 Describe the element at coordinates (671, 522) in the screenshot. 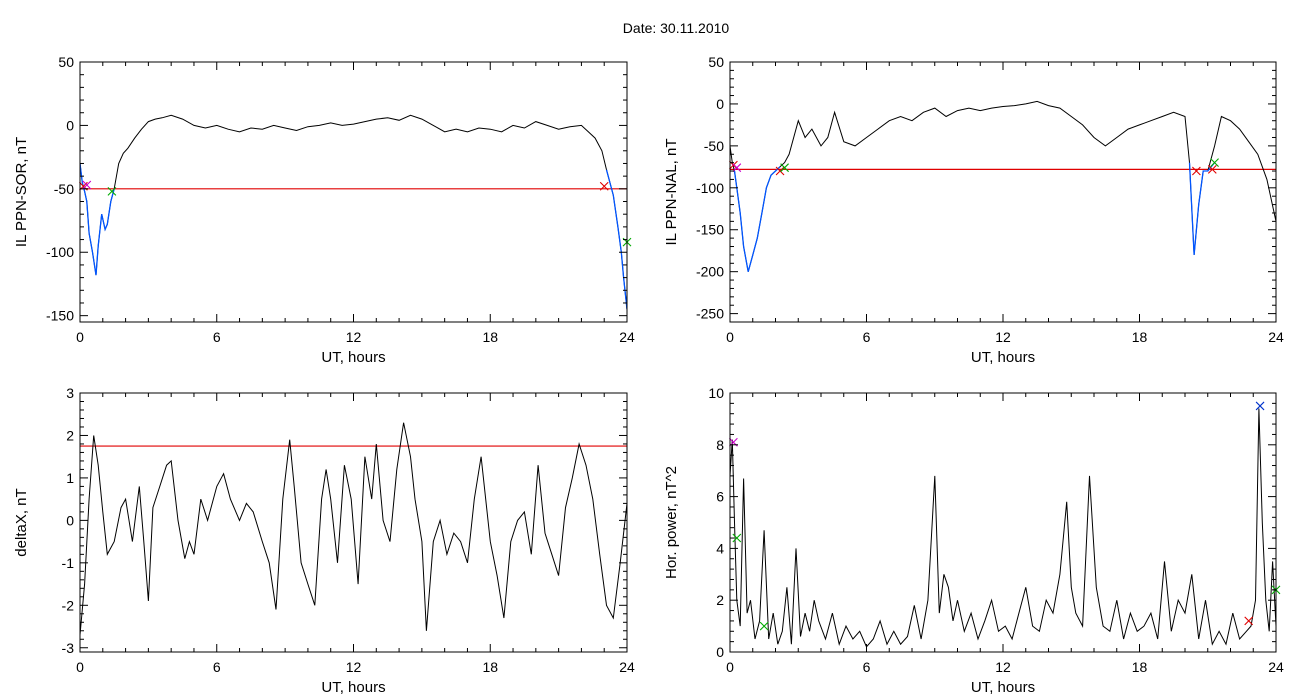

I see `y-axis-label: Hor. power, nT^2` at that location.